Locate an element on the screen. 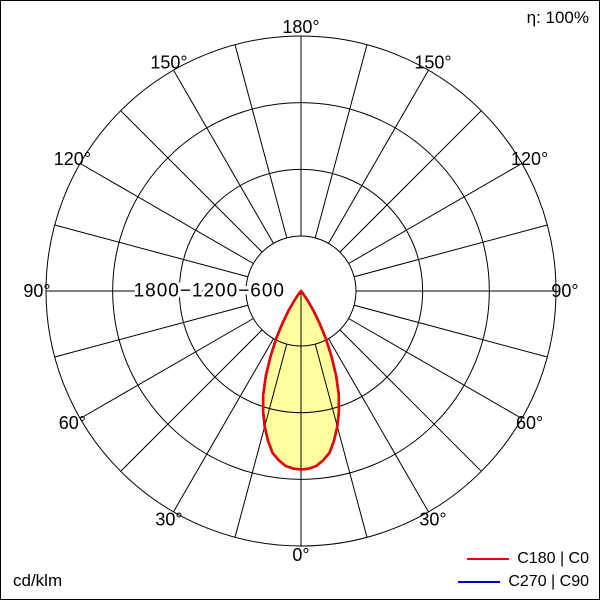 This screenshot has height=600, width=600. unit-label: cd/klm is located at coordinates (38, 580).